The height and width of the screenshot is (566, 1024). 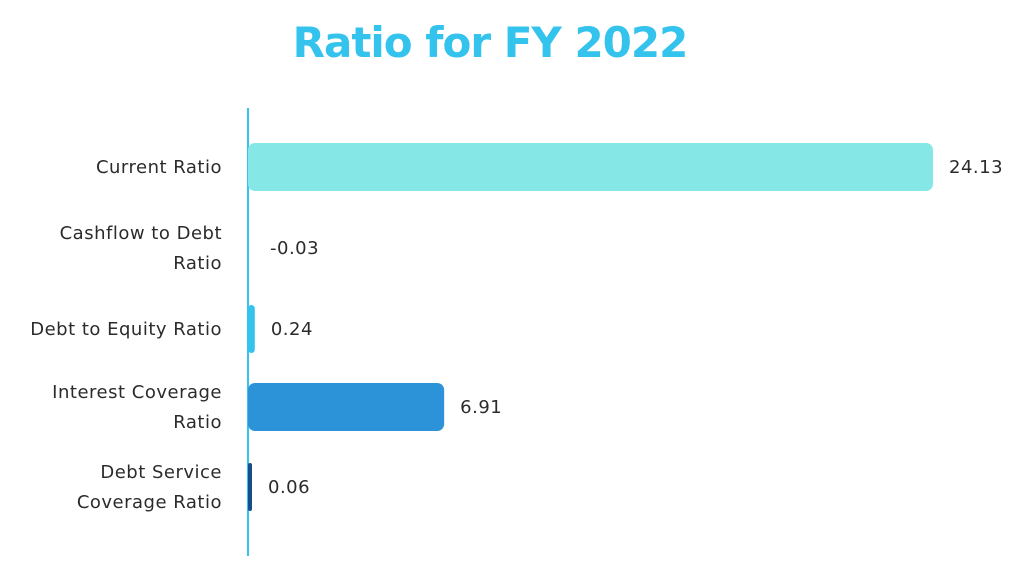 What do you see at coordinates (197, 263) in the screenshot?
I see `category-label-1-1: Ratio` at bounding box center [197, 263].